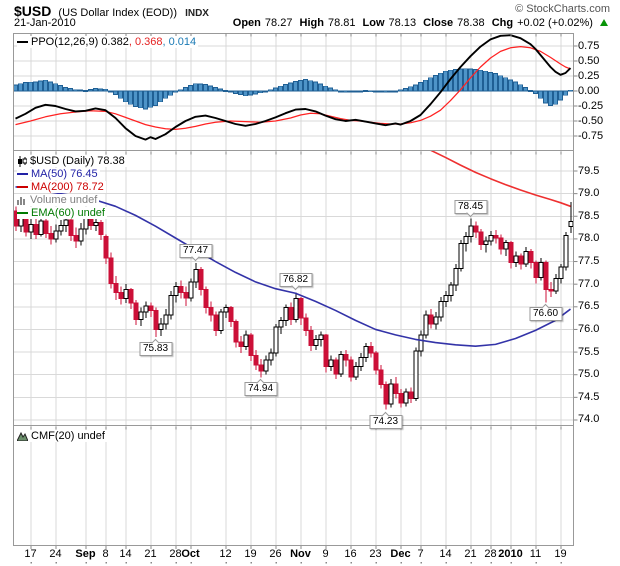  Describe the element at coordinates (589, 45) in the screenshot. I see `ppo-y-axis-label: 0.75` at that location.